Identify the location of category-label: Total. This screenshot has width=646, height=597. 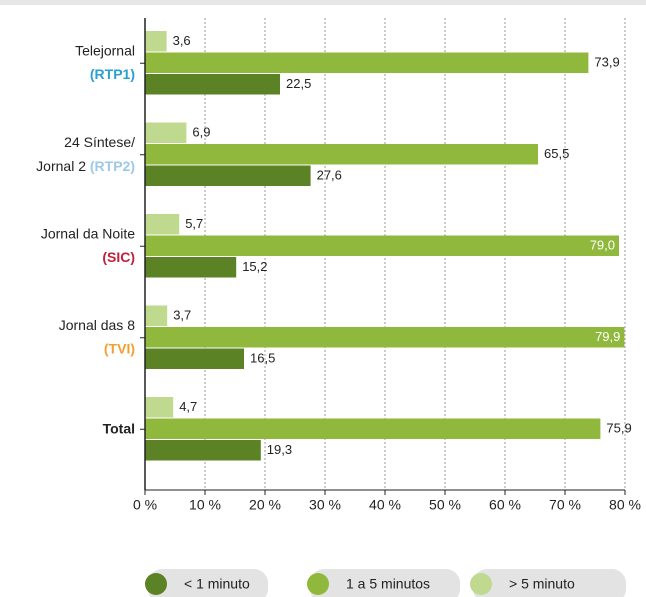
(119, 428).